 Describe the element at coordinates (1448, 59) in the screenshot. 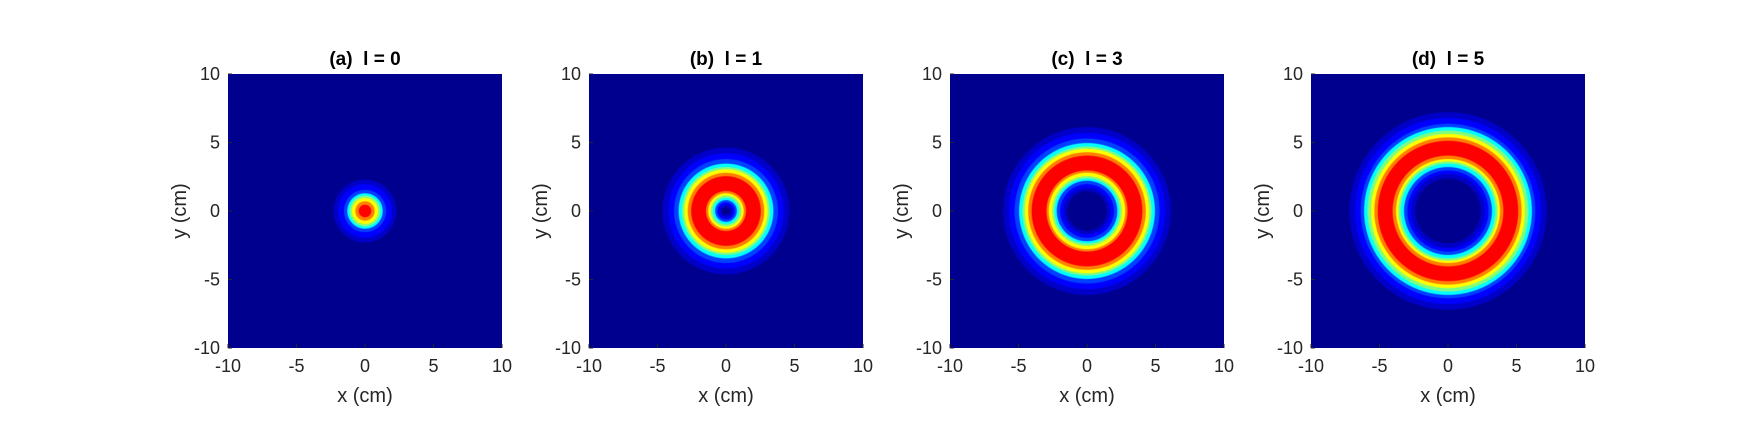

I see `panel-title: (d) l = 5` at that location.